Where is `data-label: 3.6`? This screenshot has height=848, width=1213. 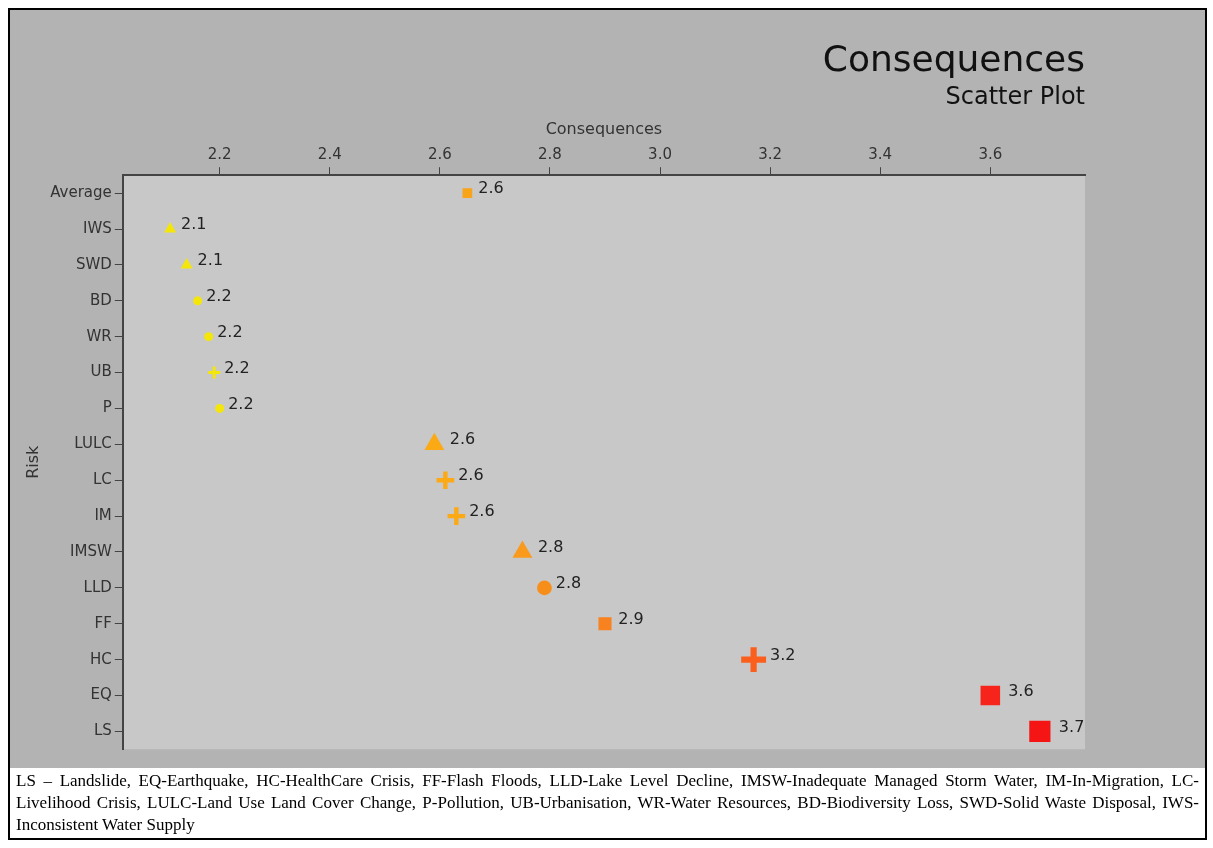
data-label: 3.6 is located at coordinates (1021, 690).